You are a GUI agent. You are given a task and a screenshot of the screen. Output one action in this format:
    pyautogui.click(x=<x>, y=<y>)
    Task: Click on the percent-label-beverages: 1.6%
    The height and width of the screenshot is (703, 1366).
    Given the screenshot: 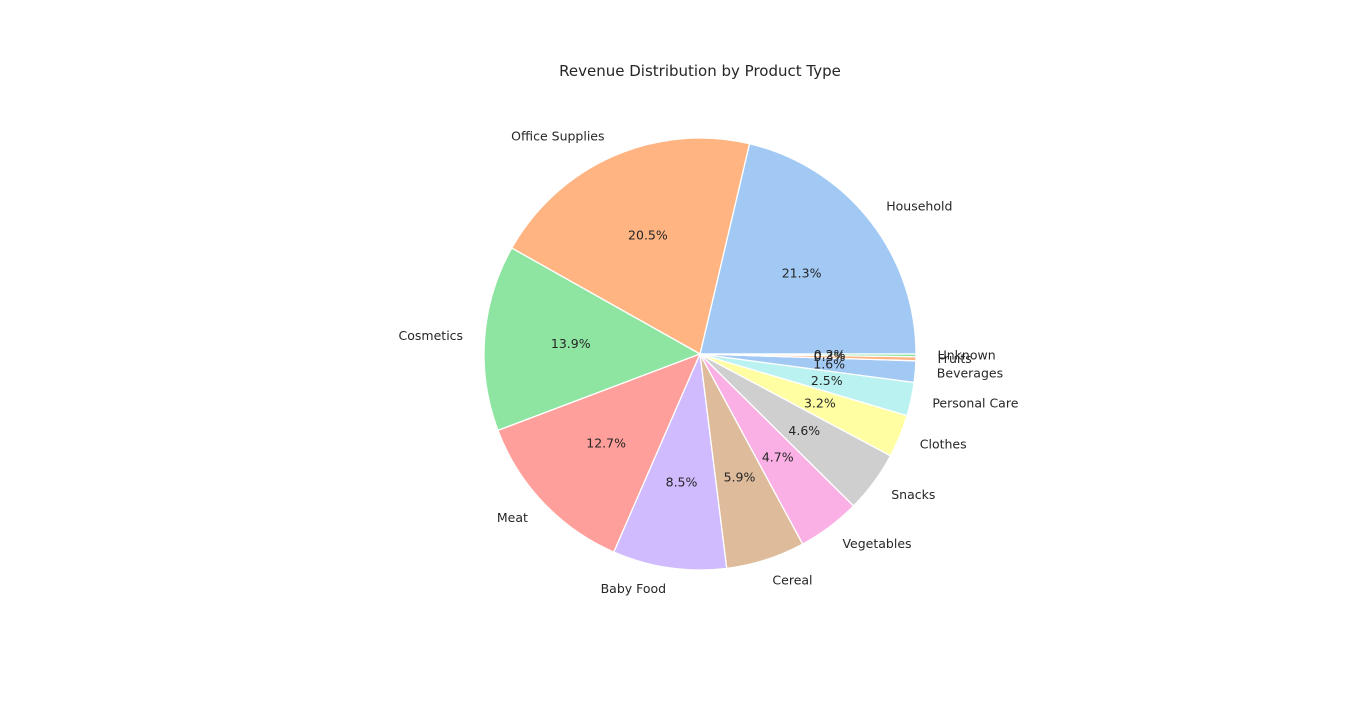 What is the action you would take?
    pyautogui.click(x=829, y=364)
    